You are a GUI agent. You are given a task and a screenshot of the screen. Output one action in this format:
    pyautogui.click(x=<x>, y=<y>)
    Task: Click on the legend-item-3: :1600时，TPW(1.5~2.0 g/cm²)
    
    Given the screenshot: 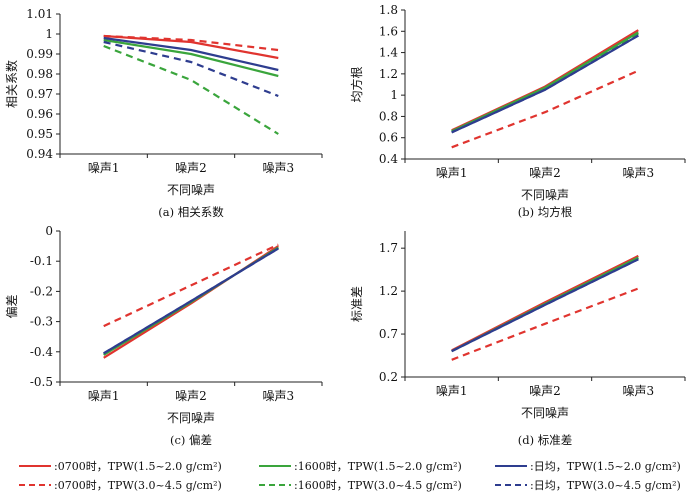 What is the action you would take?
    pyautogui.click(x=360, y=466)
    